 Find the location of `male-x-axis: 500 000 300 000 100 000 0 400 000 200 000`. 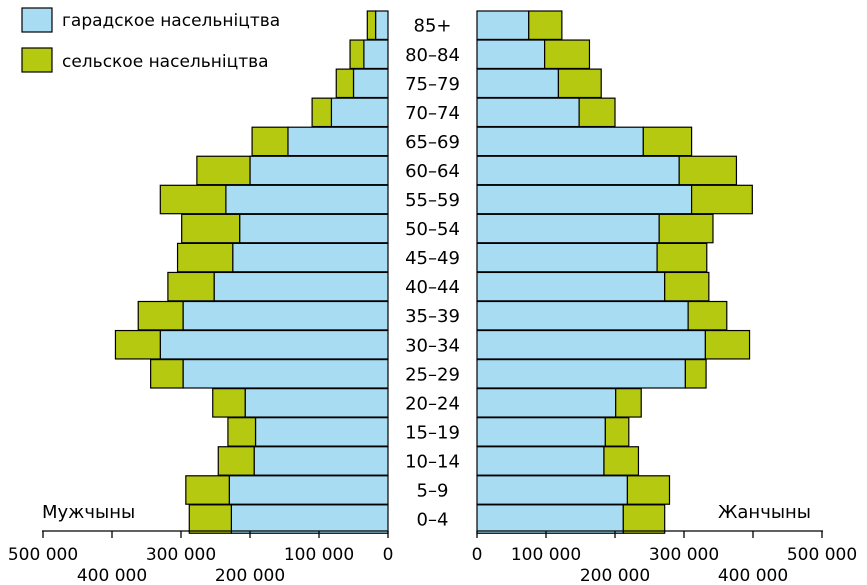

male-x-axis: 500 000 300 000 100 000 0 400 000 200 000 is located at coordinates (200, 557).